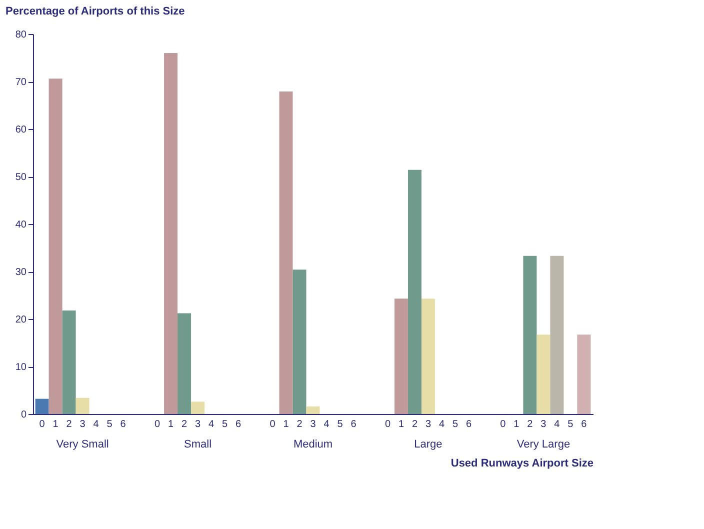 Image resolution: width=704 pixels, height=529 pixels. I want to click on y-tick-label: 30, so click(21, 272).